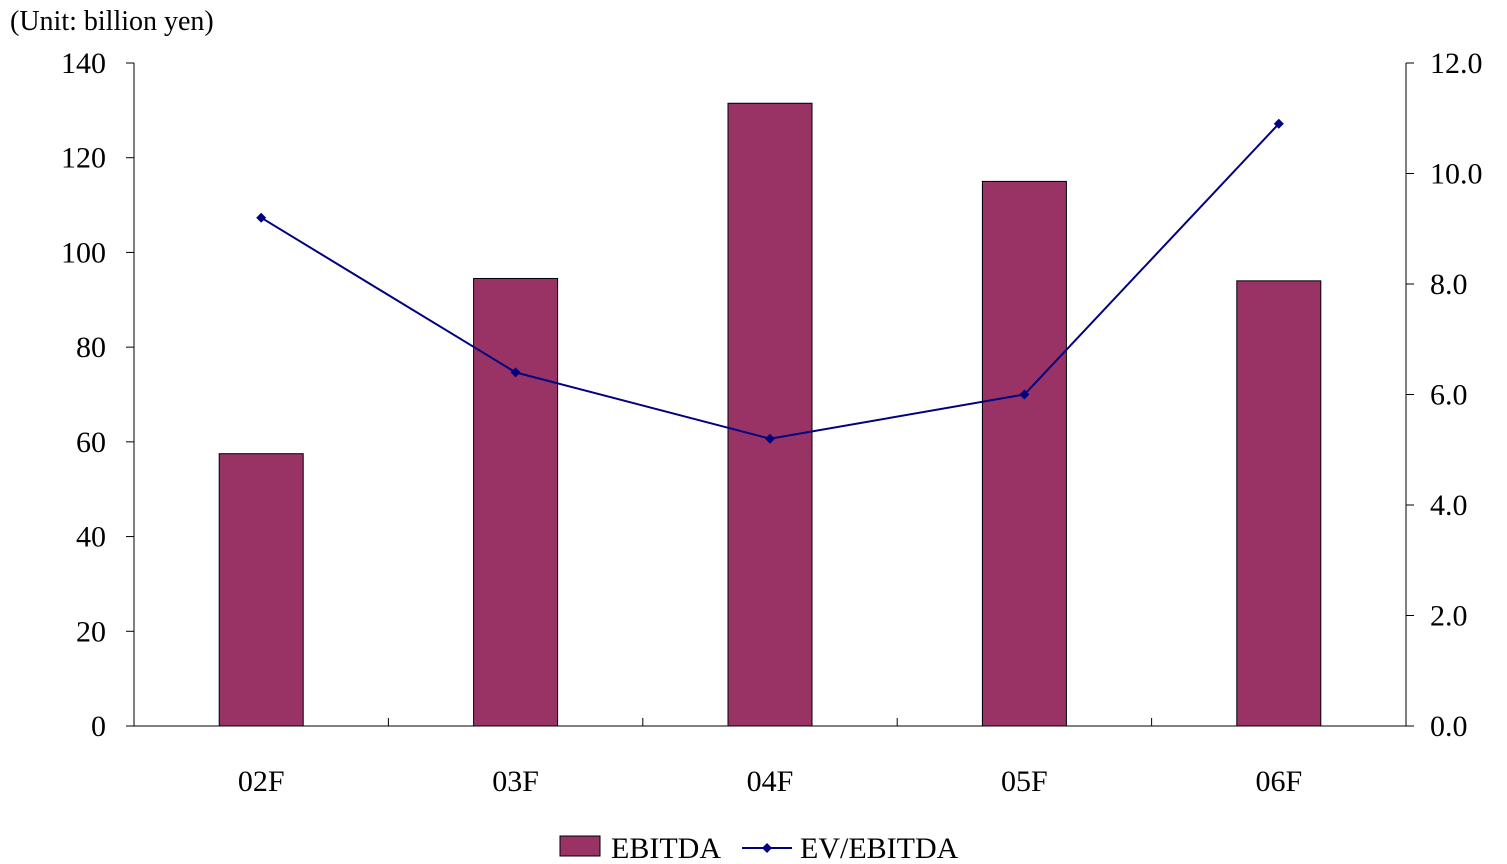 The width and height of the screenshot is (1507, 864). Describe the element at coordinates (83, 252) in the screenshot. I see `y-left-tick-label: 100` at that location.